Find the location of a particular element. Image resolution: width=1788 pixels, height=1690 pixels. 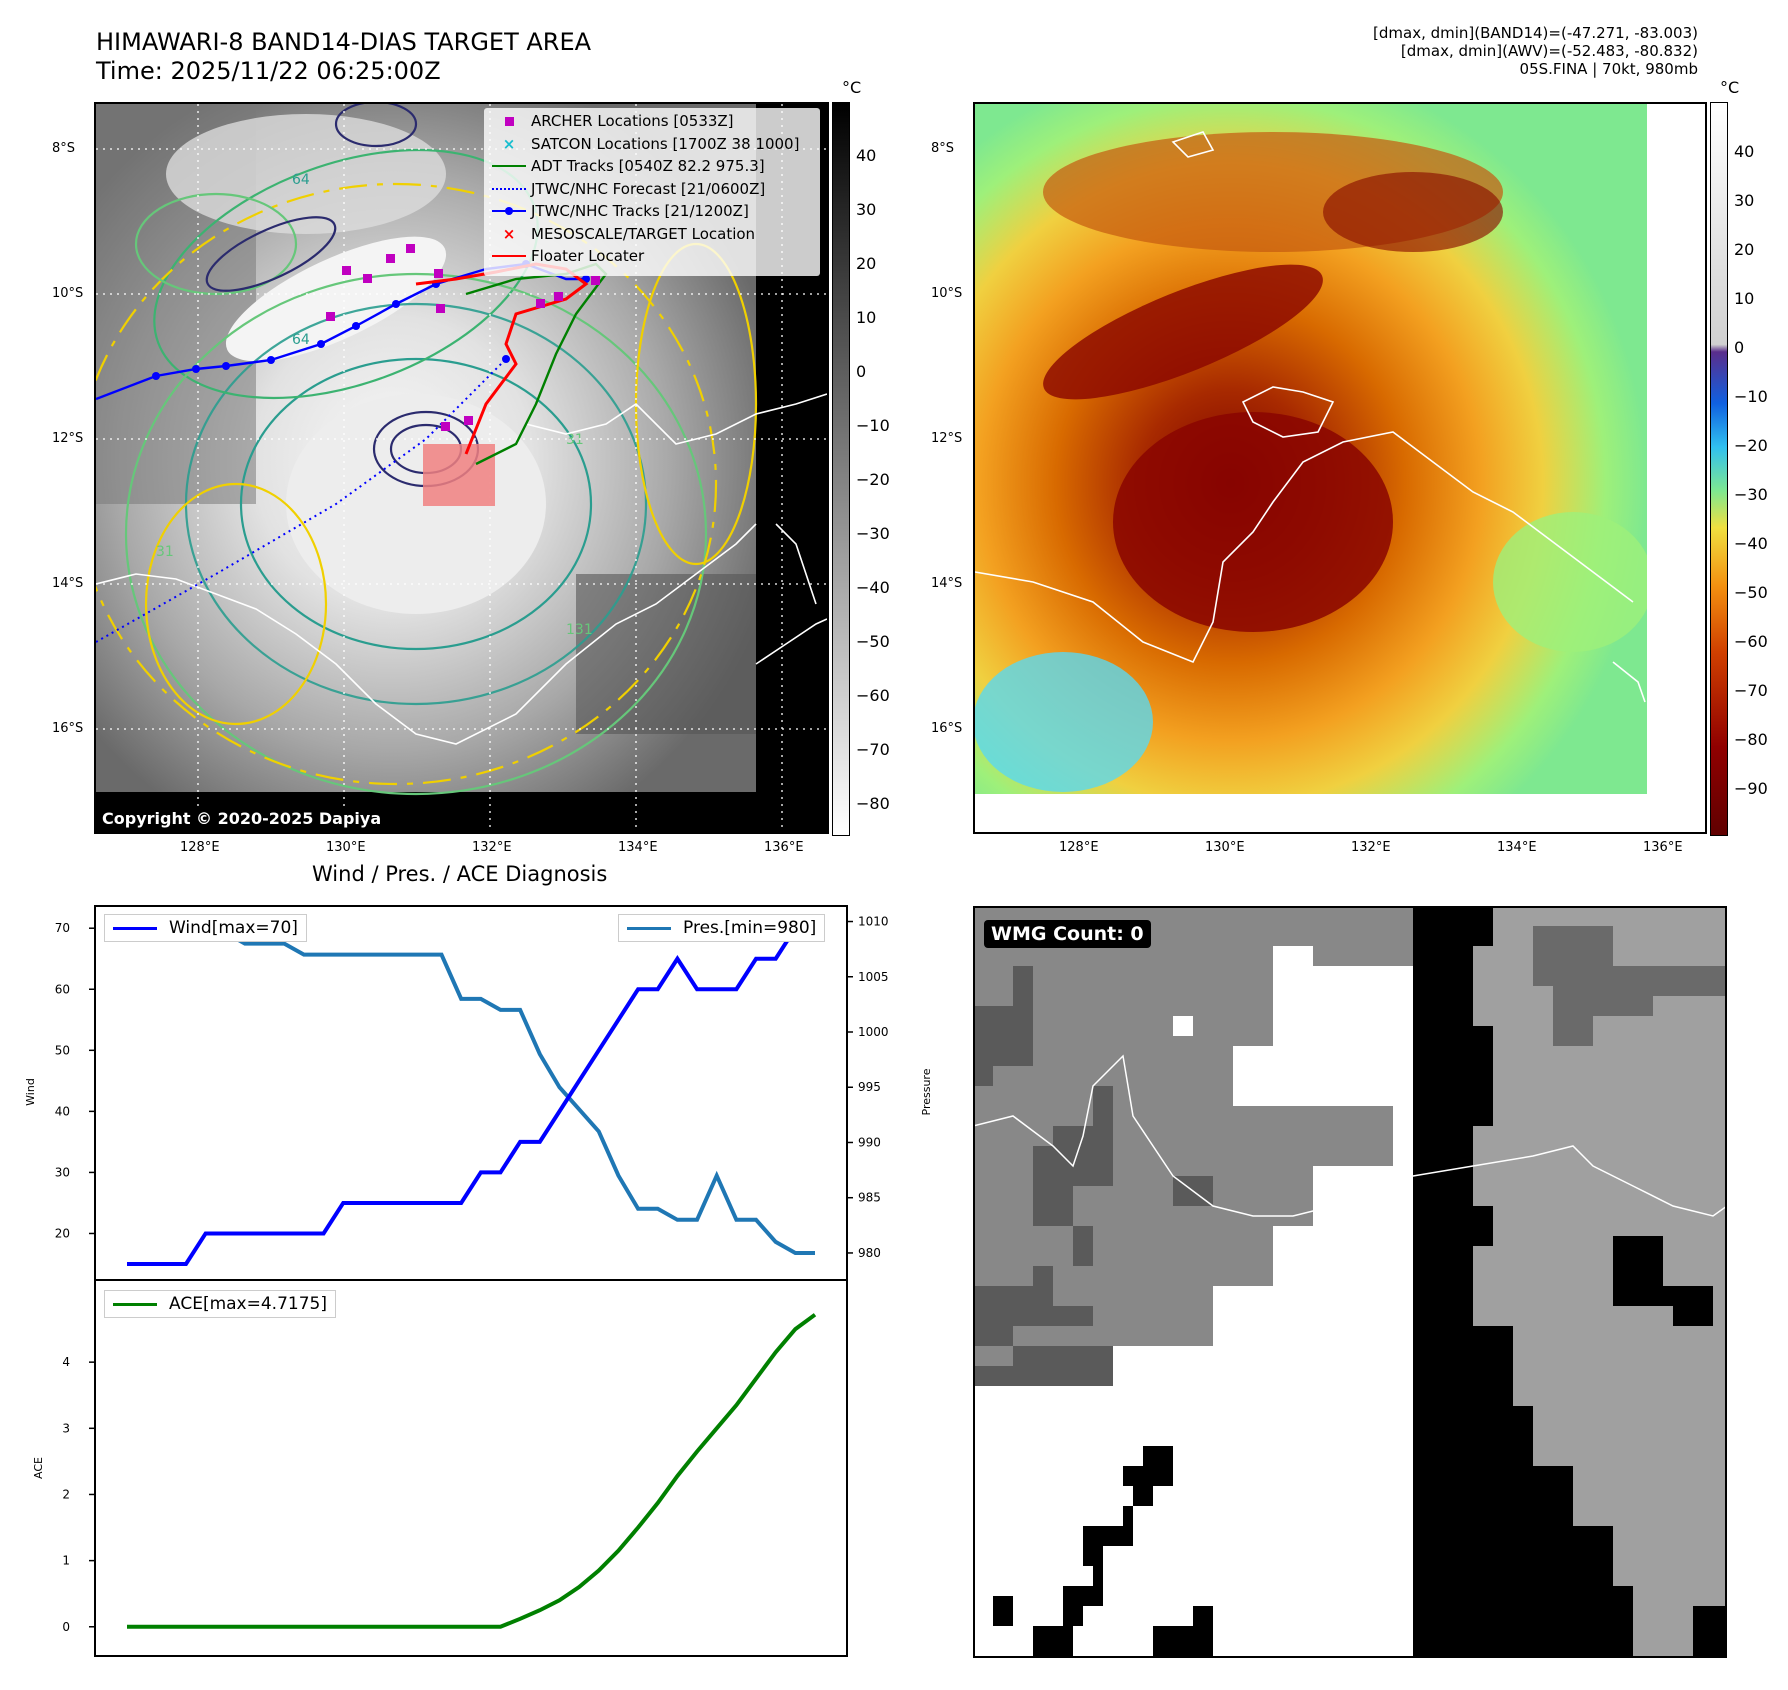

chart-title: HIMAWARI-8 BAND14-DIAS TARGET AREA is located at coordinates (344, 42).